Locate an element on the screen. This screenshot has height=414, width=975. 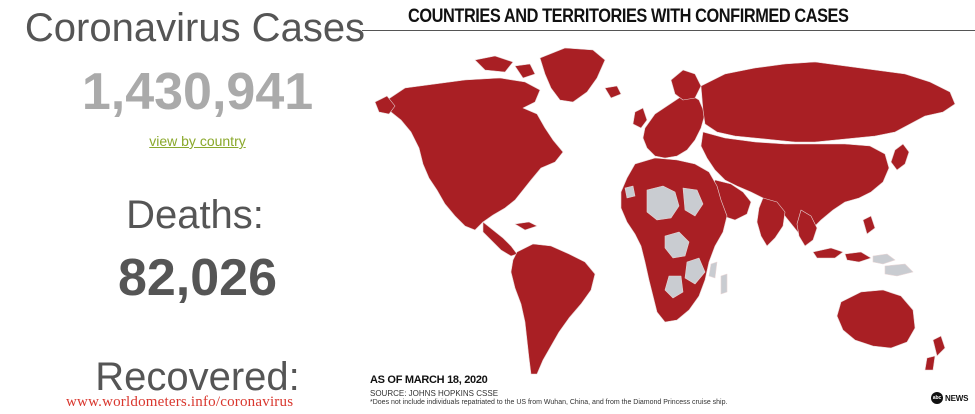
south-america-region is located at coordinates (553, 309).